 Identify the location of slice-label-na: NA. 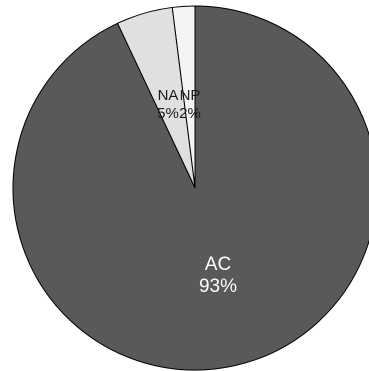
(168, 95).